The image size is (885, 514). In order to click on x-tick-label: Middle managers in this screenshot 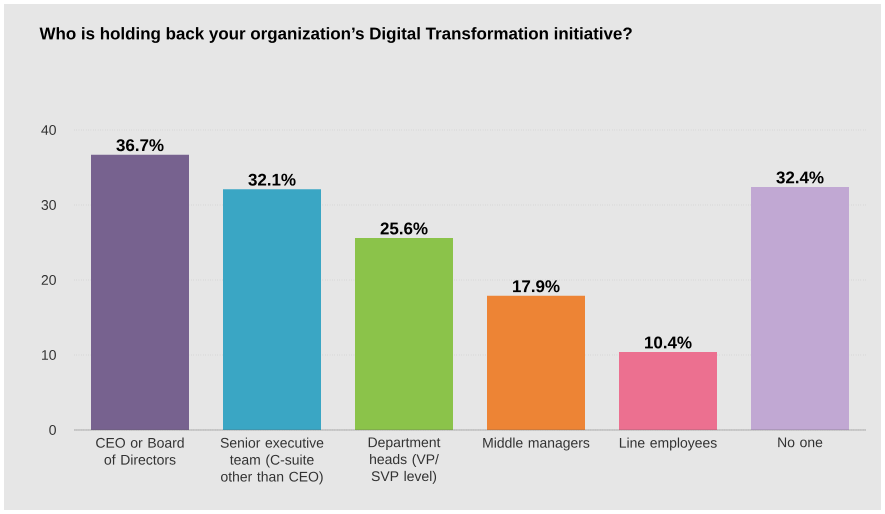, I will do `click(536, 444)`.